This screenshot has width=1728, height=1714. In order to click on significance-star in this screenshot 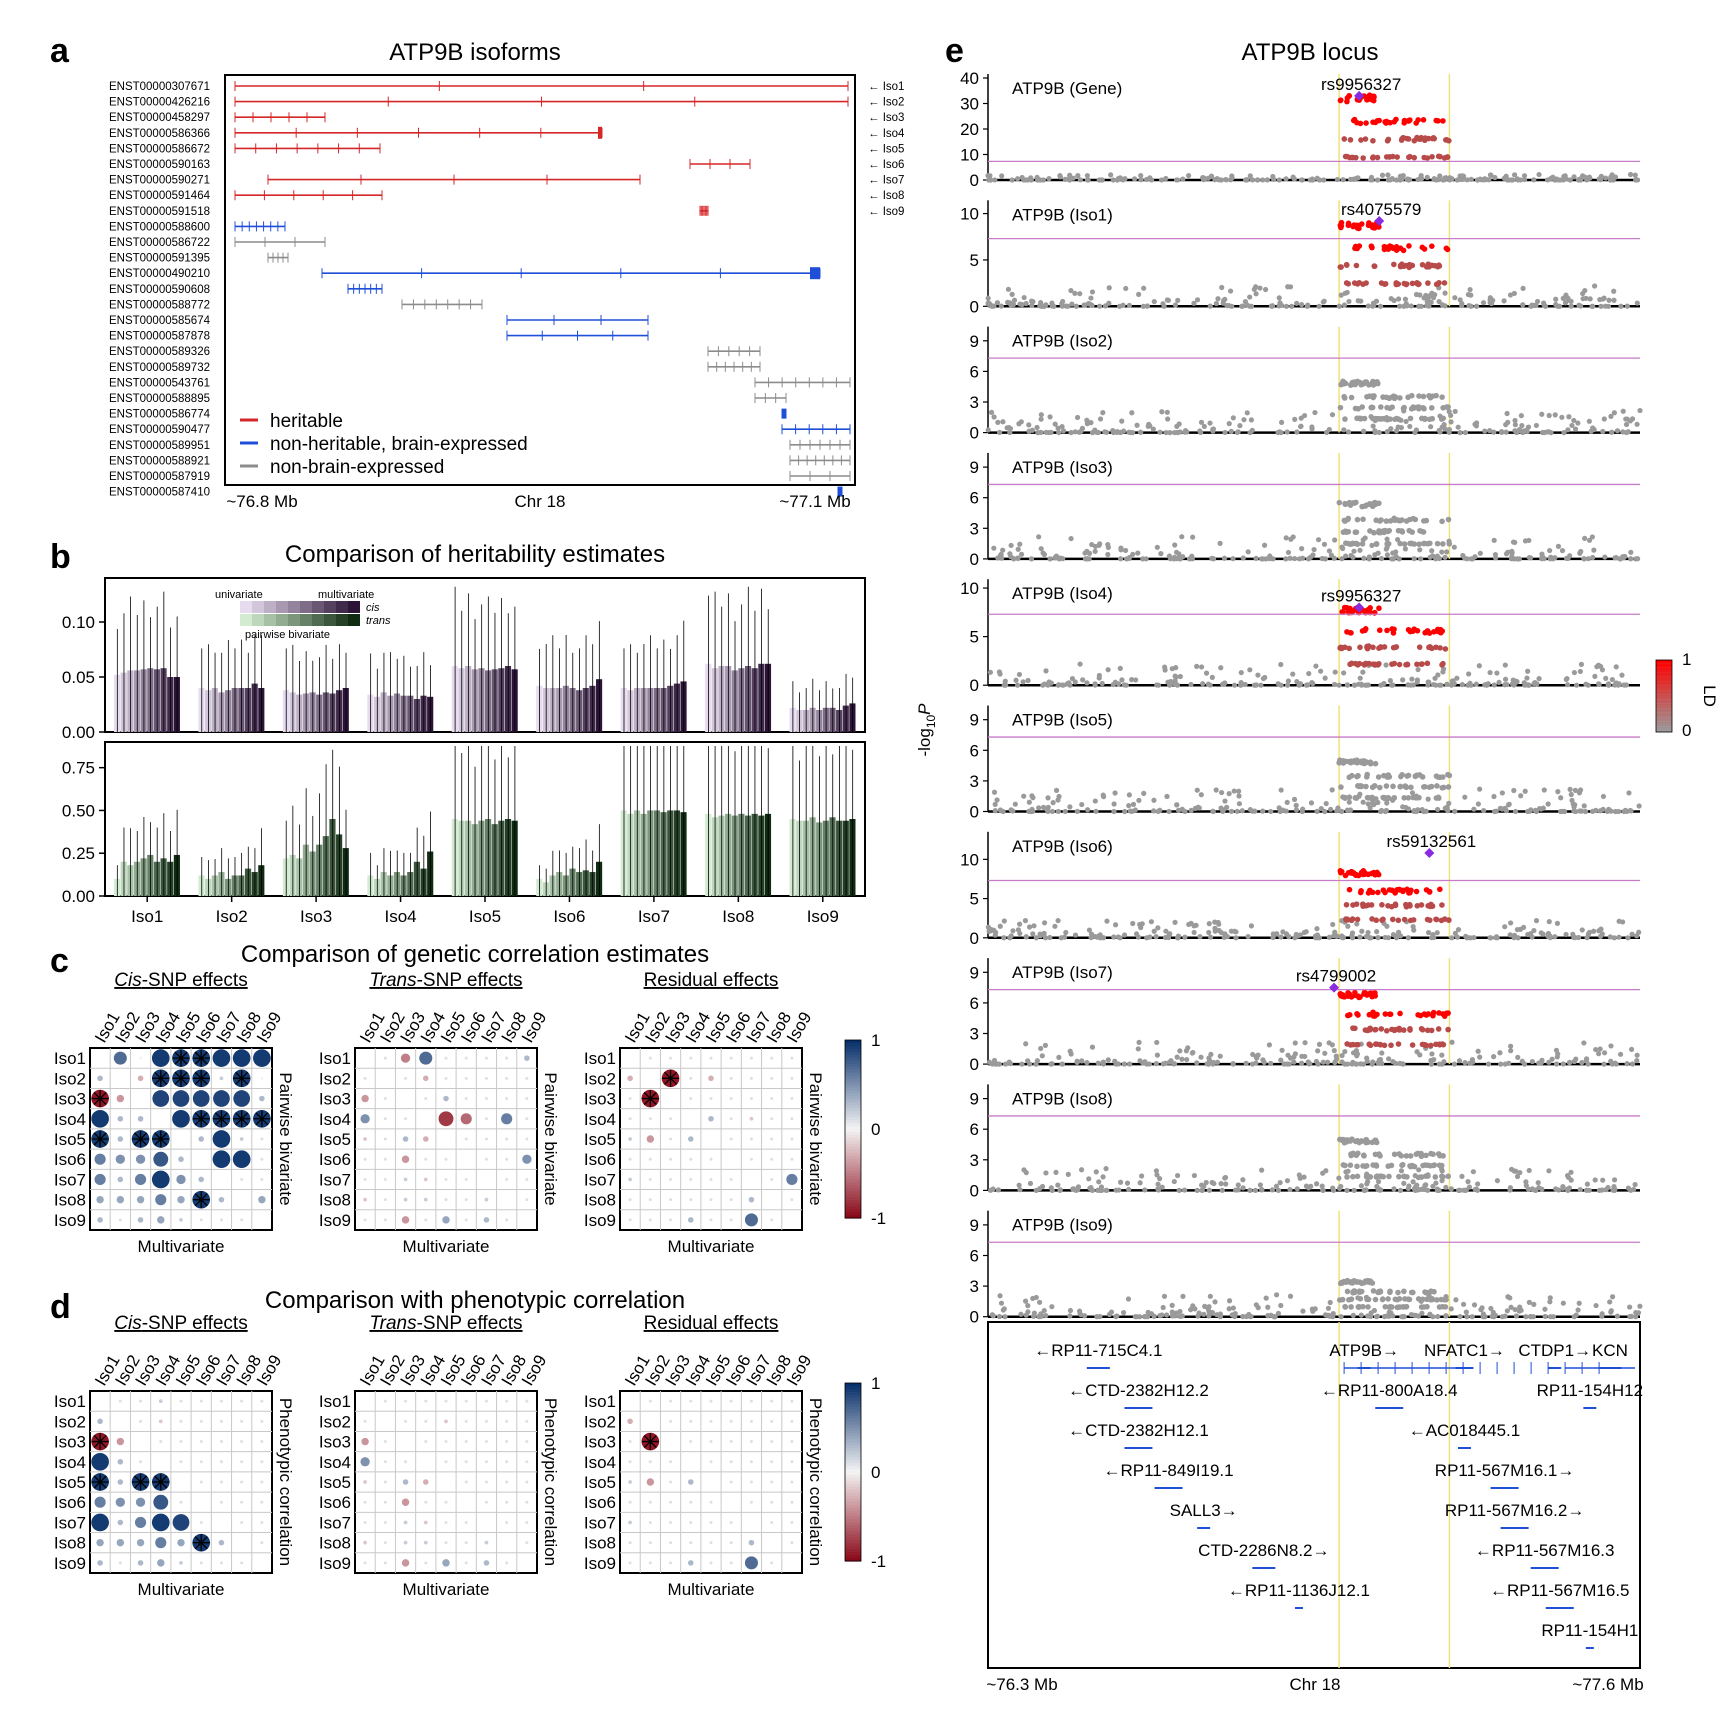, I will do `click(100, 1099)`.